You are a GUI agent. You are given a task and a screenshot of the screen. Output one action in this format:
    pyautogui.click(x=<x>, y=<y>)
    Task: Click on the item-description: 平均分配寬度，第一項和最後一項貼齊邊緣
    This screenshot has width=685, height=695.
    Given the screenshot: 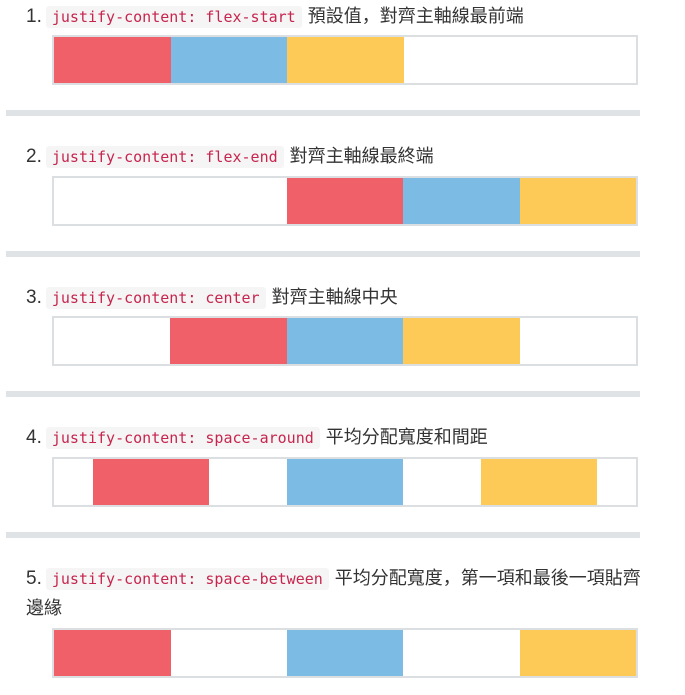 What is the action you would take?
    pyautogui.click(x=333, y=593)
    